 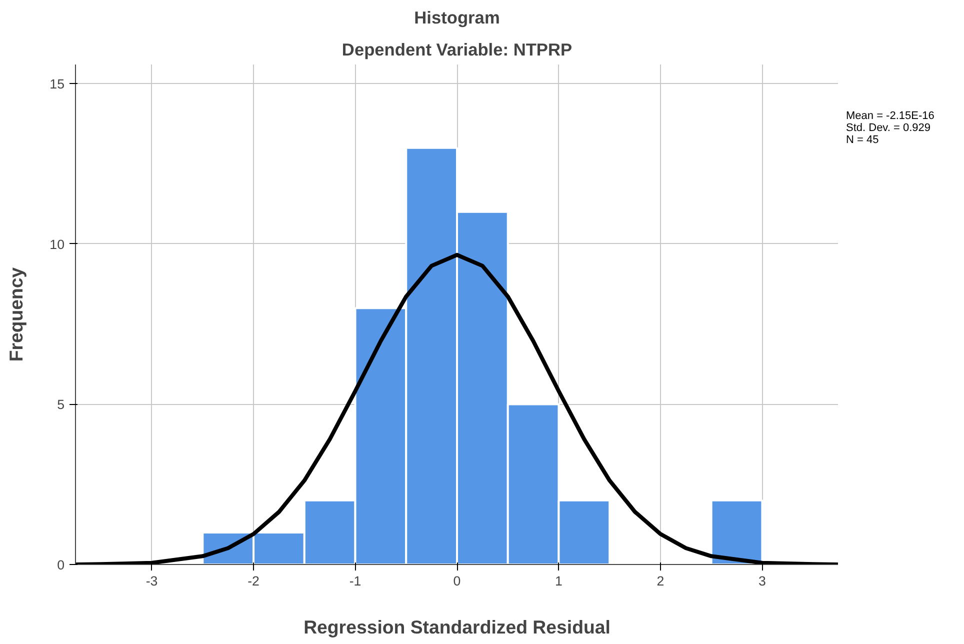 I want to click on x-tick-label: 3, so click(x=762, y=581).